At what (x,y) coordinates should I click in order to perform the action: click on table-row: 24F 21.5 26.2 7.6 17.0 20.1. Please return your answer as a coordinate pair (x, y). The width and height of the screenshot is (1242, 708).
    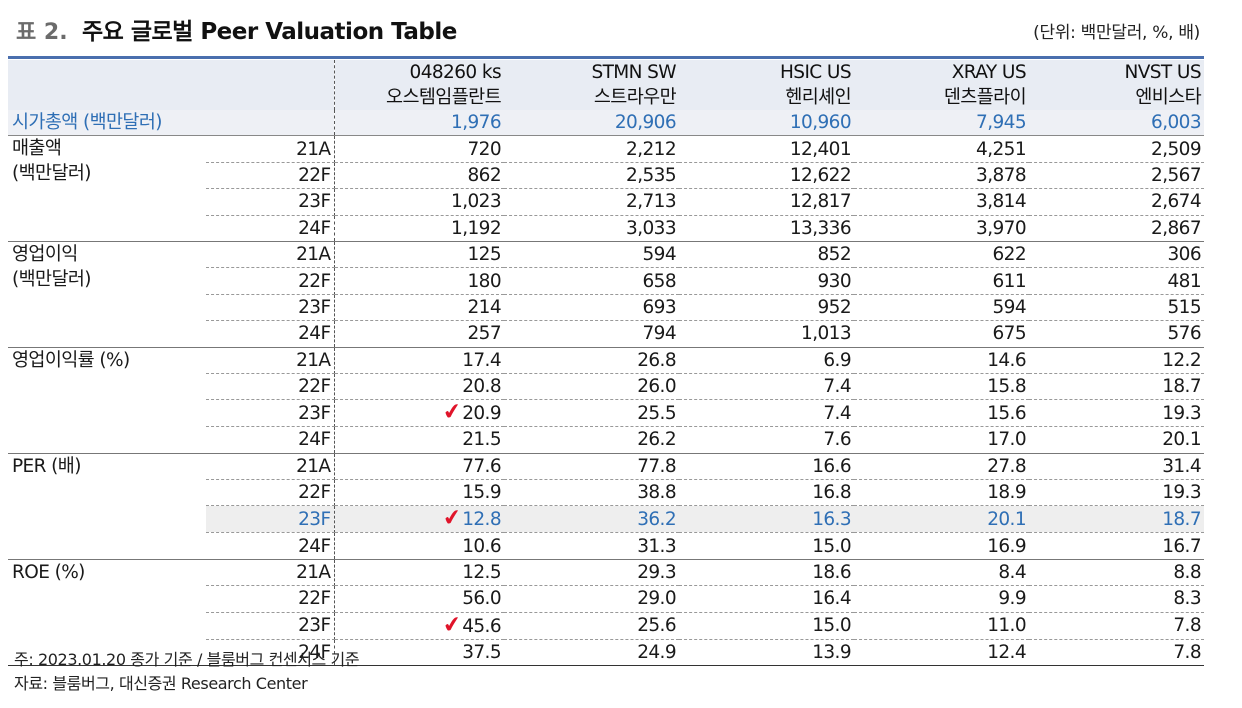
    Looking at the image, I should click on (606, 440).